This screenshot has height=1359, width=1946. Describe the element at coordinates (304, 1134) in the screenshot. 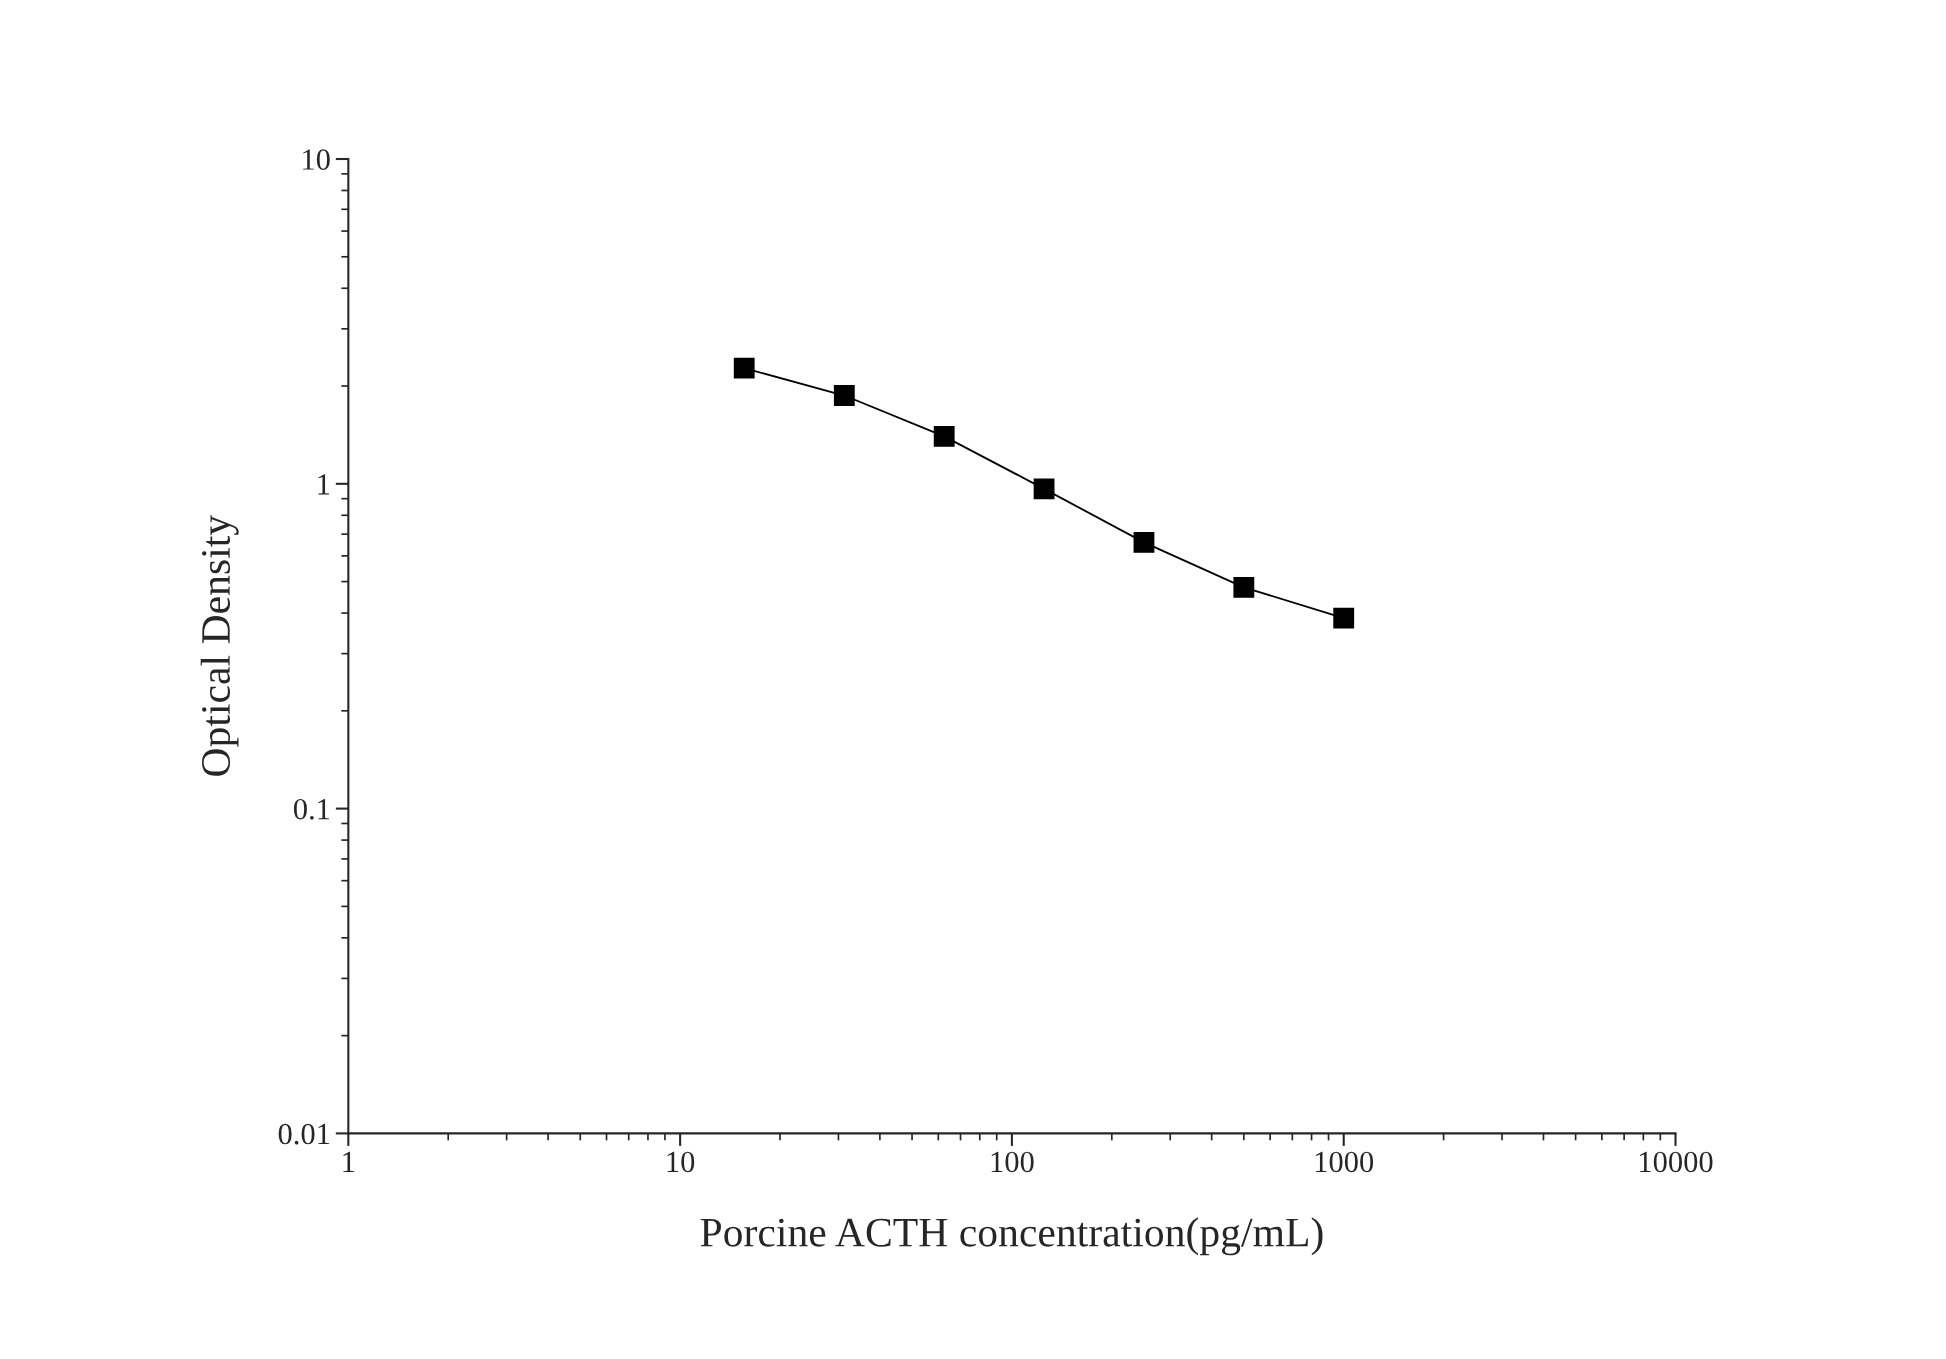

I see `y-tick-label: 0.01` at that location.